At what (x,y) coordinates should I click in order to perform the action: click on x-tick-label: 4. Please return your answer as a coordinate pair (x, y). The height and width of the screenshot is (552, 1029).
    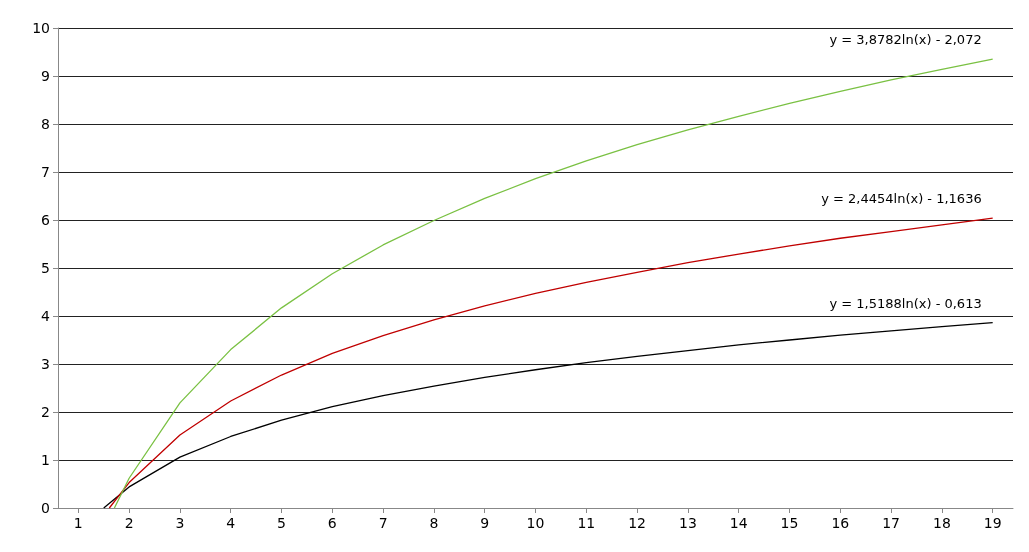
    Looking at the image, I should click on (231, 523).